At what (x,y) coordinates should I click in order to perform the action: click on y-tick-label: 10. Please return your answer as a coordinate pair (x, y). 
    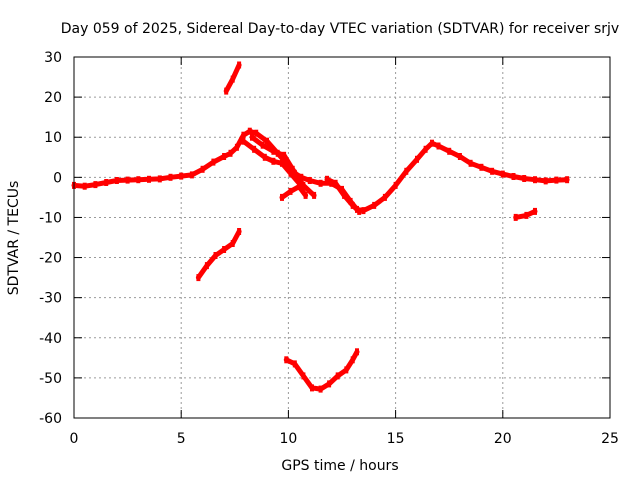
    Looking at the image, I should click on (53, 138).